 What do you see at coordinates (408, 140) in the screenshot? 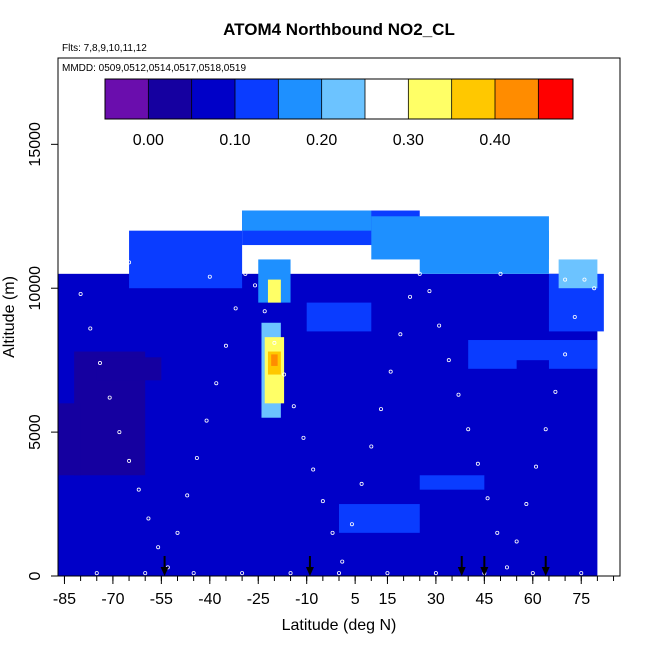
I see `colorbar-tick-label: 0.30` at bounding box center [408, 140].